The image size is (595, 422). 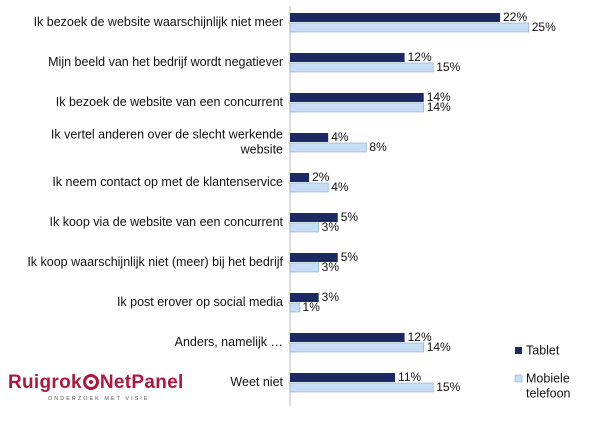 What do you see at coordinates (515, 17) in the screenshot?
I see `data-label: 22%` at bounding box center [515, 17].